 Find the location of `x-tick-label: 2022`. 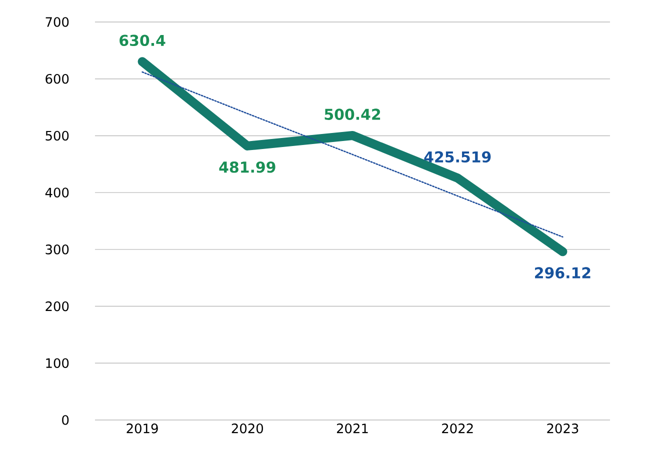

x-tick-label: 2022 is located at coordinates (457, 429).